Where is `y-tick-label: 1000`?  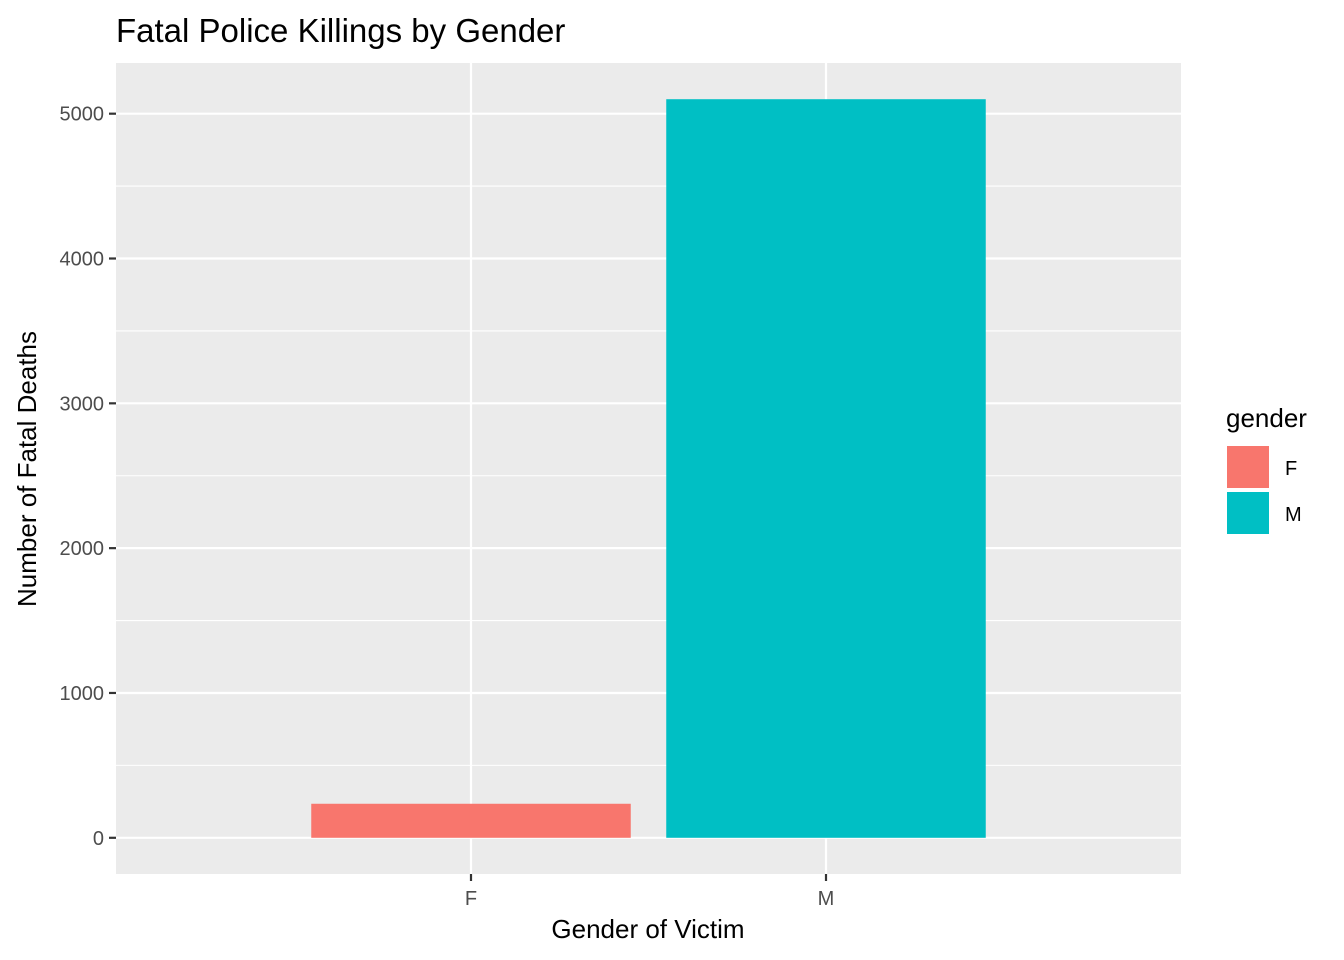
y-tick-label: 1000 is located at coordinates (82, 694).